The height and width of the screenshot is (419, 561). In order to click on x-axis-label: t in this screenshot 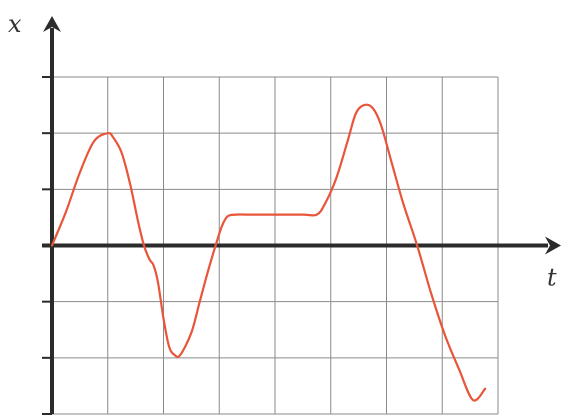, I will do `click(552, 278)`.